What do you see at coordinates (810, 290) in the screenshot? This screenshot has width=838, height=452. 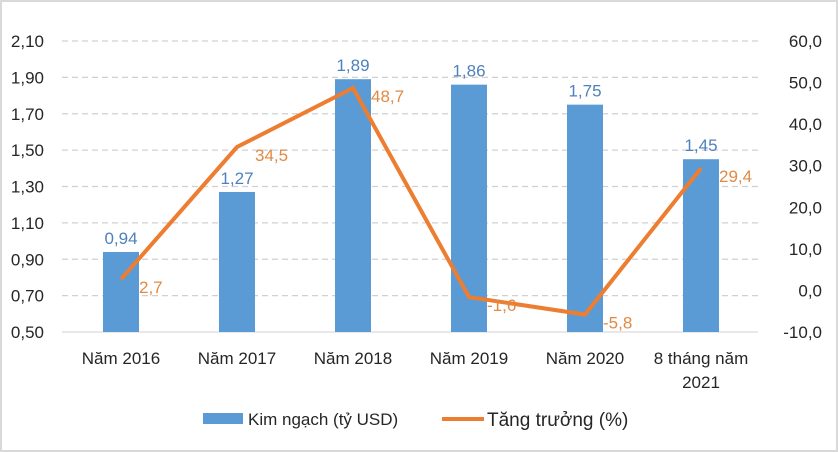 I see `right-tick-label: 0,0` at bounding box center [810, 290].